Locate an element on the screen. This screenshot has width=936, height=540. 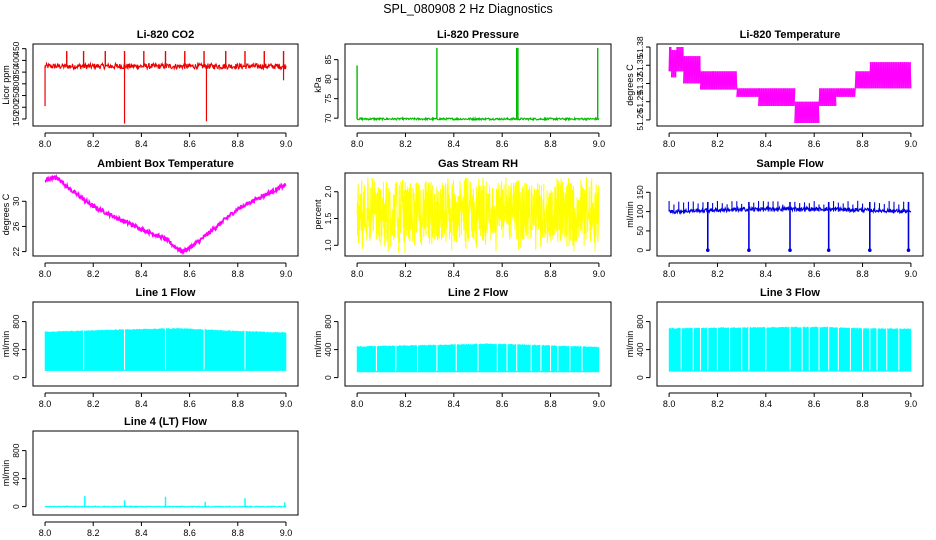
y-tick-label: 85 is located at coordinates (328, 60).